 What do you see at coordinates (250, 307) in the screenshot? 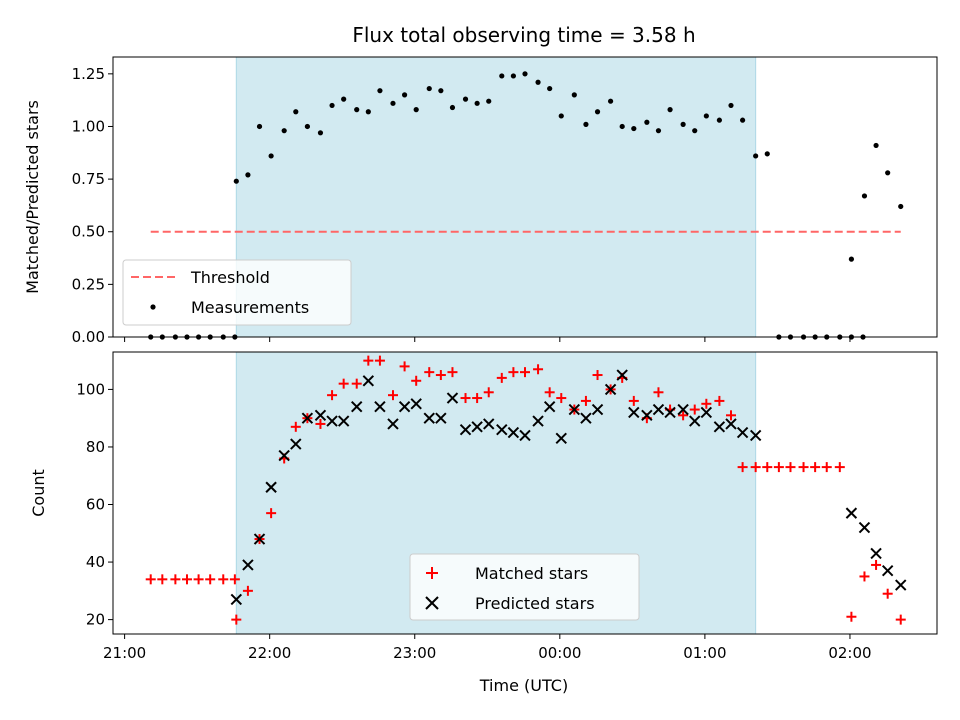
I see `legend-measurements-label: Measurements` at bounding box center [250, 307].